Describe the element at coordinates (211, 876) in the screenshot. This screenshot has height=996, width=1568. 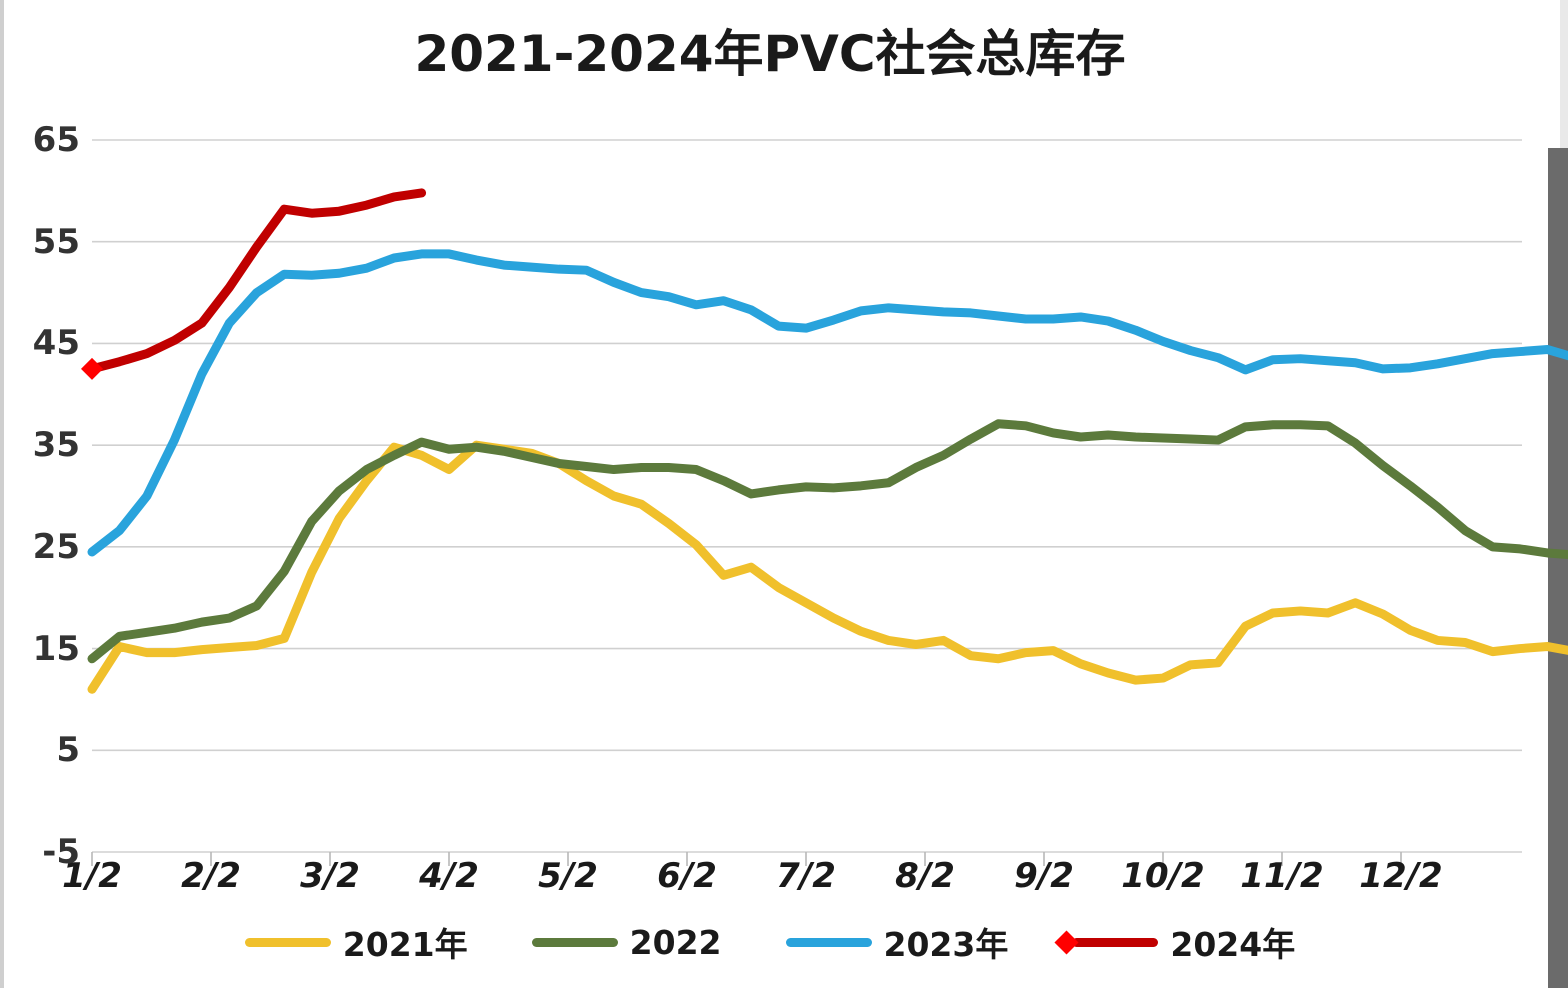
I see `x-axis-tick-label: 2/2` at that location.